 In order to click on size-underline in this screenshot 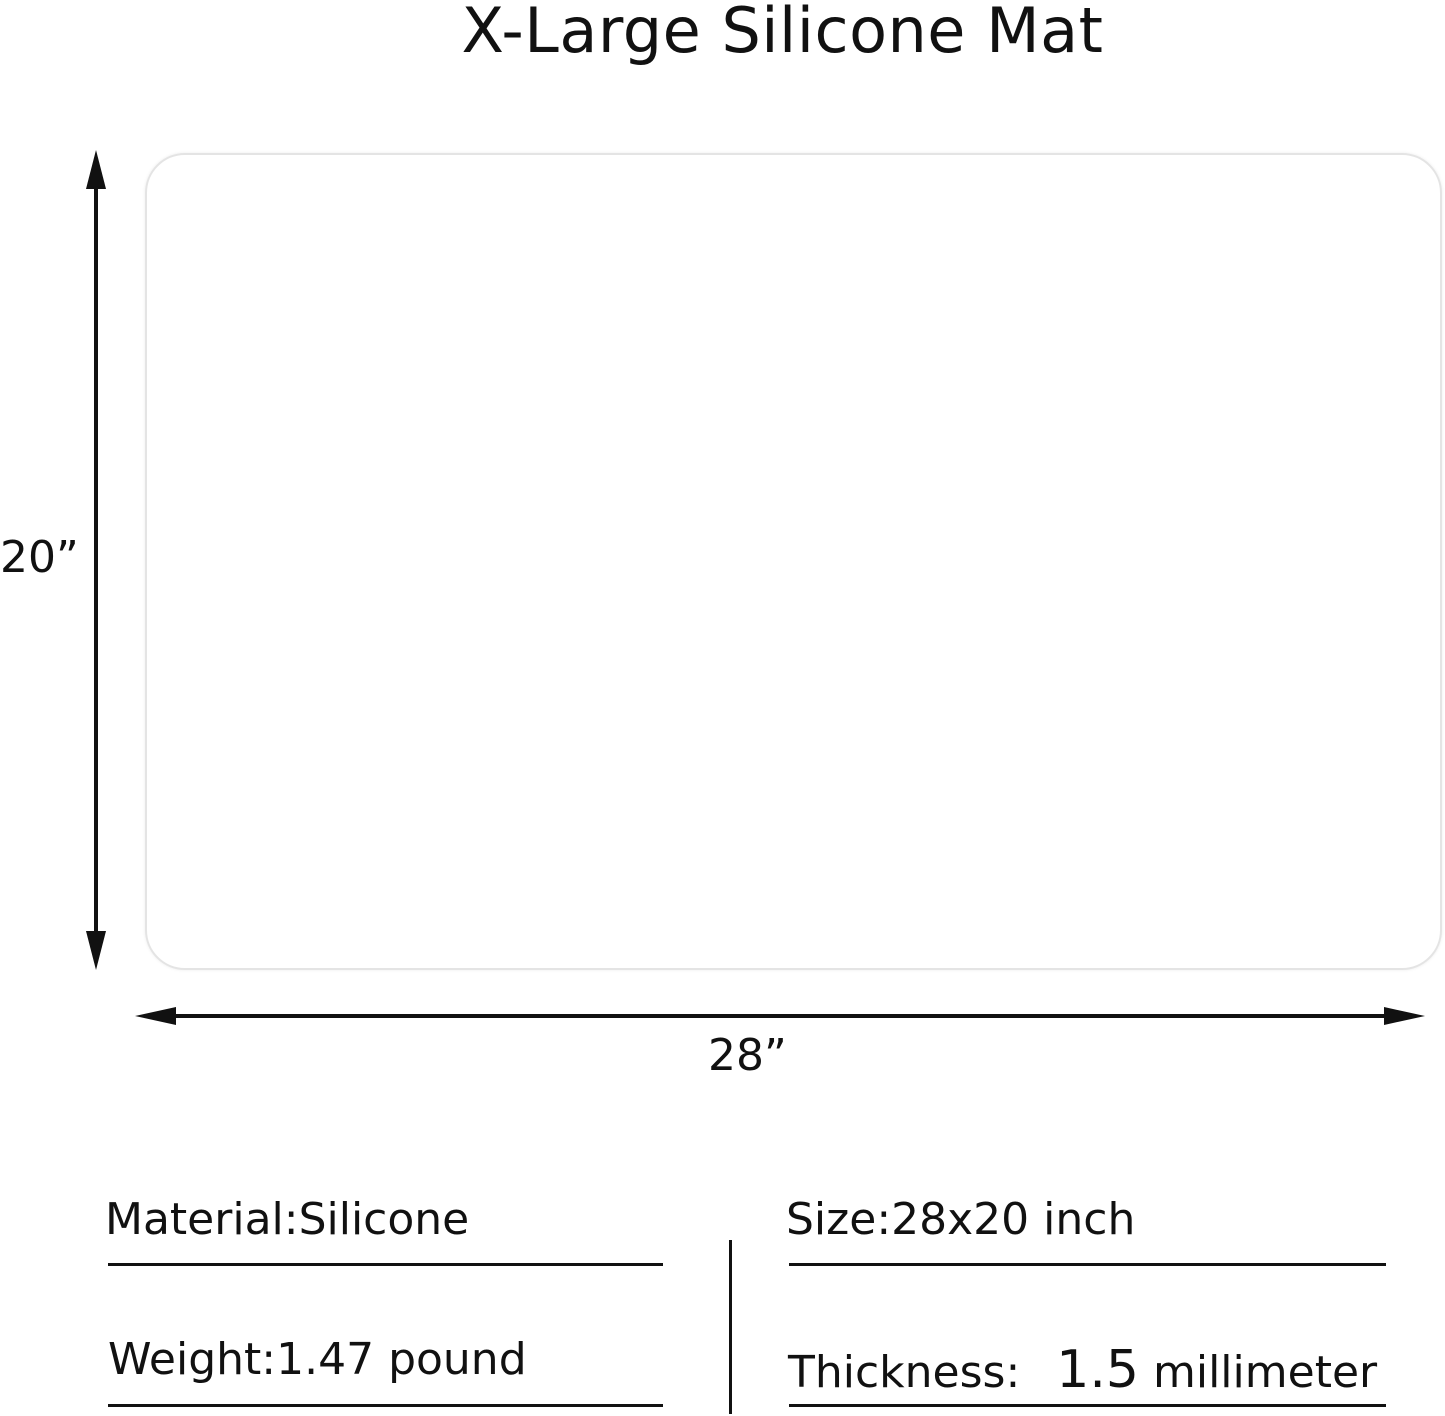, I will do `click(1087, 1264)`.